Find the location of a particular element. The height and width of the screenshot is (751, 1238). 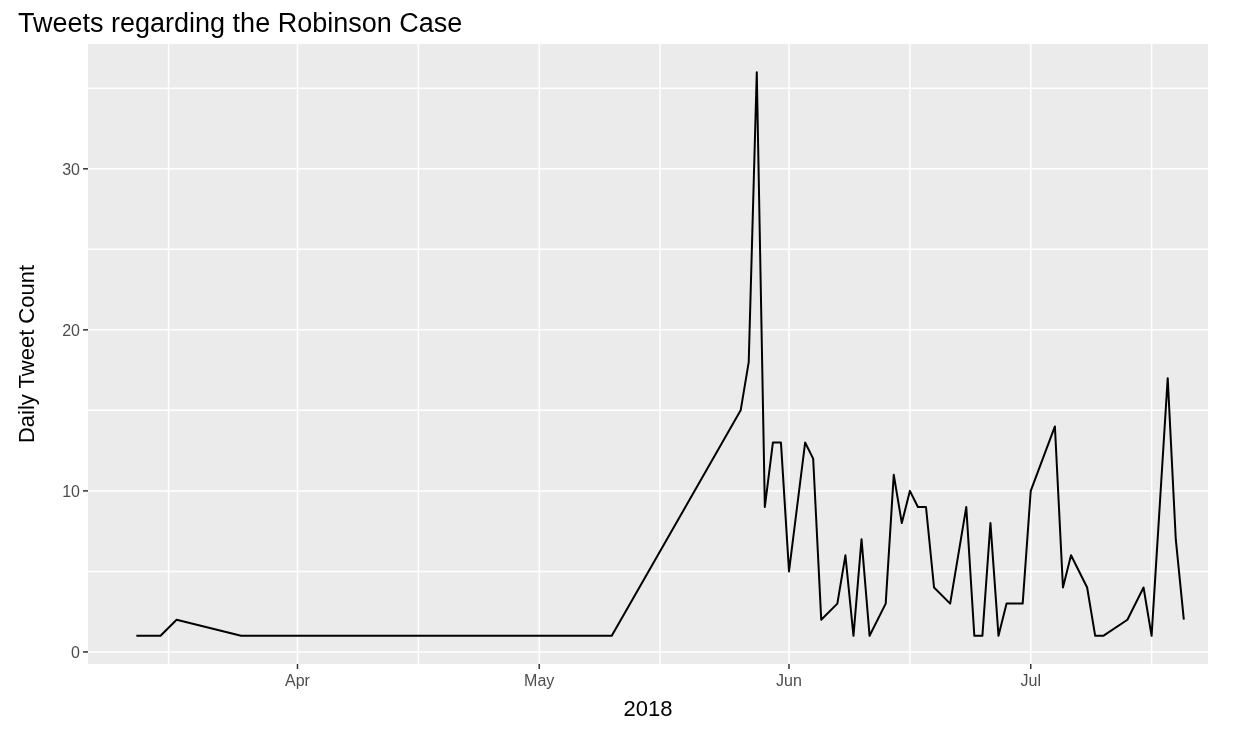

y-tick-label: 10 is located at coordinates (71, 491).